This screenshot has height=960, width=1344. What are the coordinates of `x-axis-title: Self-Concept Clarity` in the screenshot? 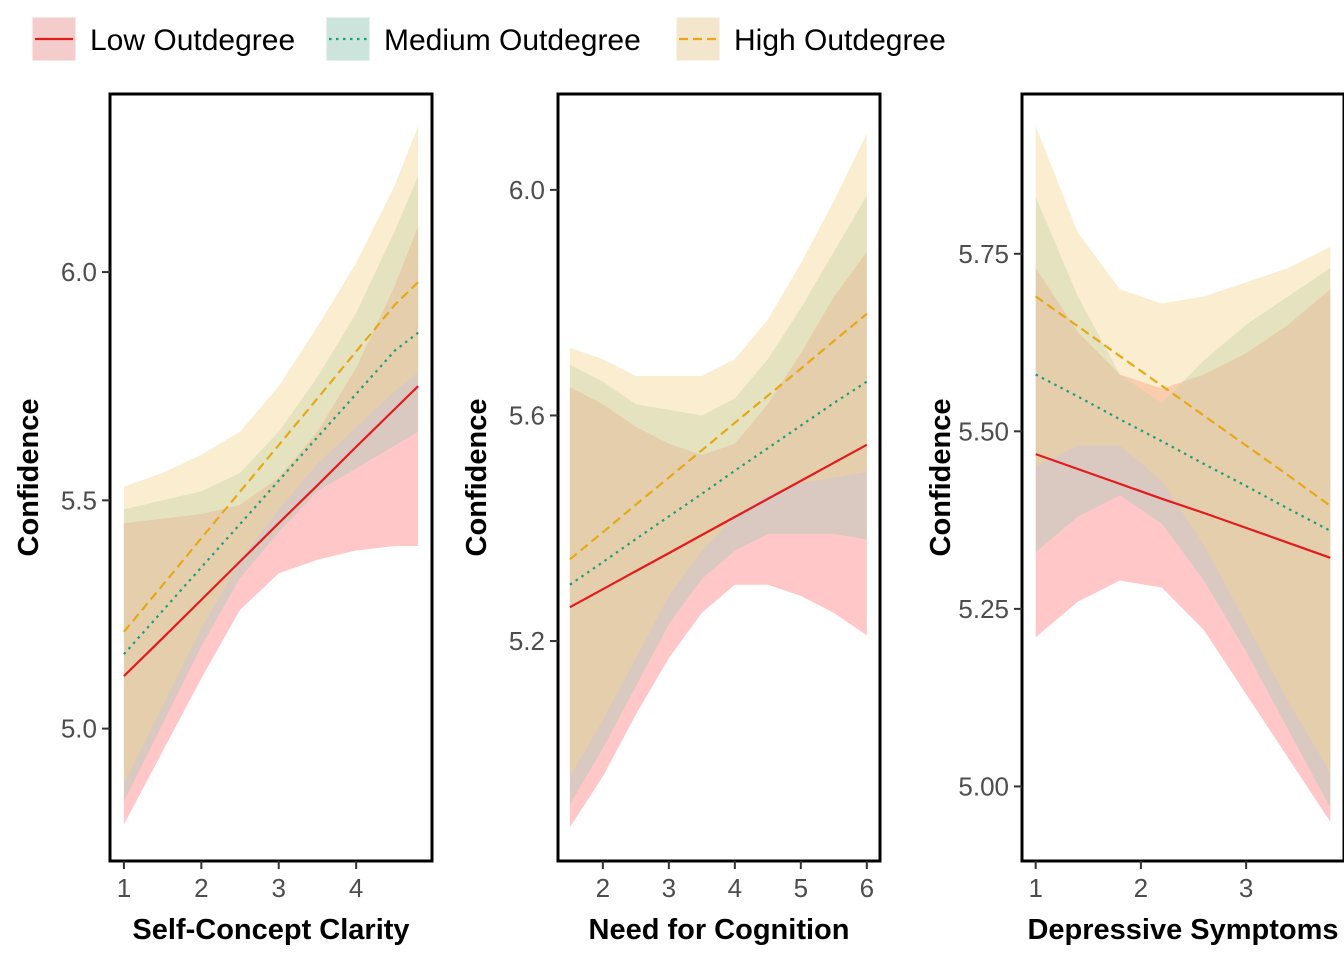 It's located at (270, 930).